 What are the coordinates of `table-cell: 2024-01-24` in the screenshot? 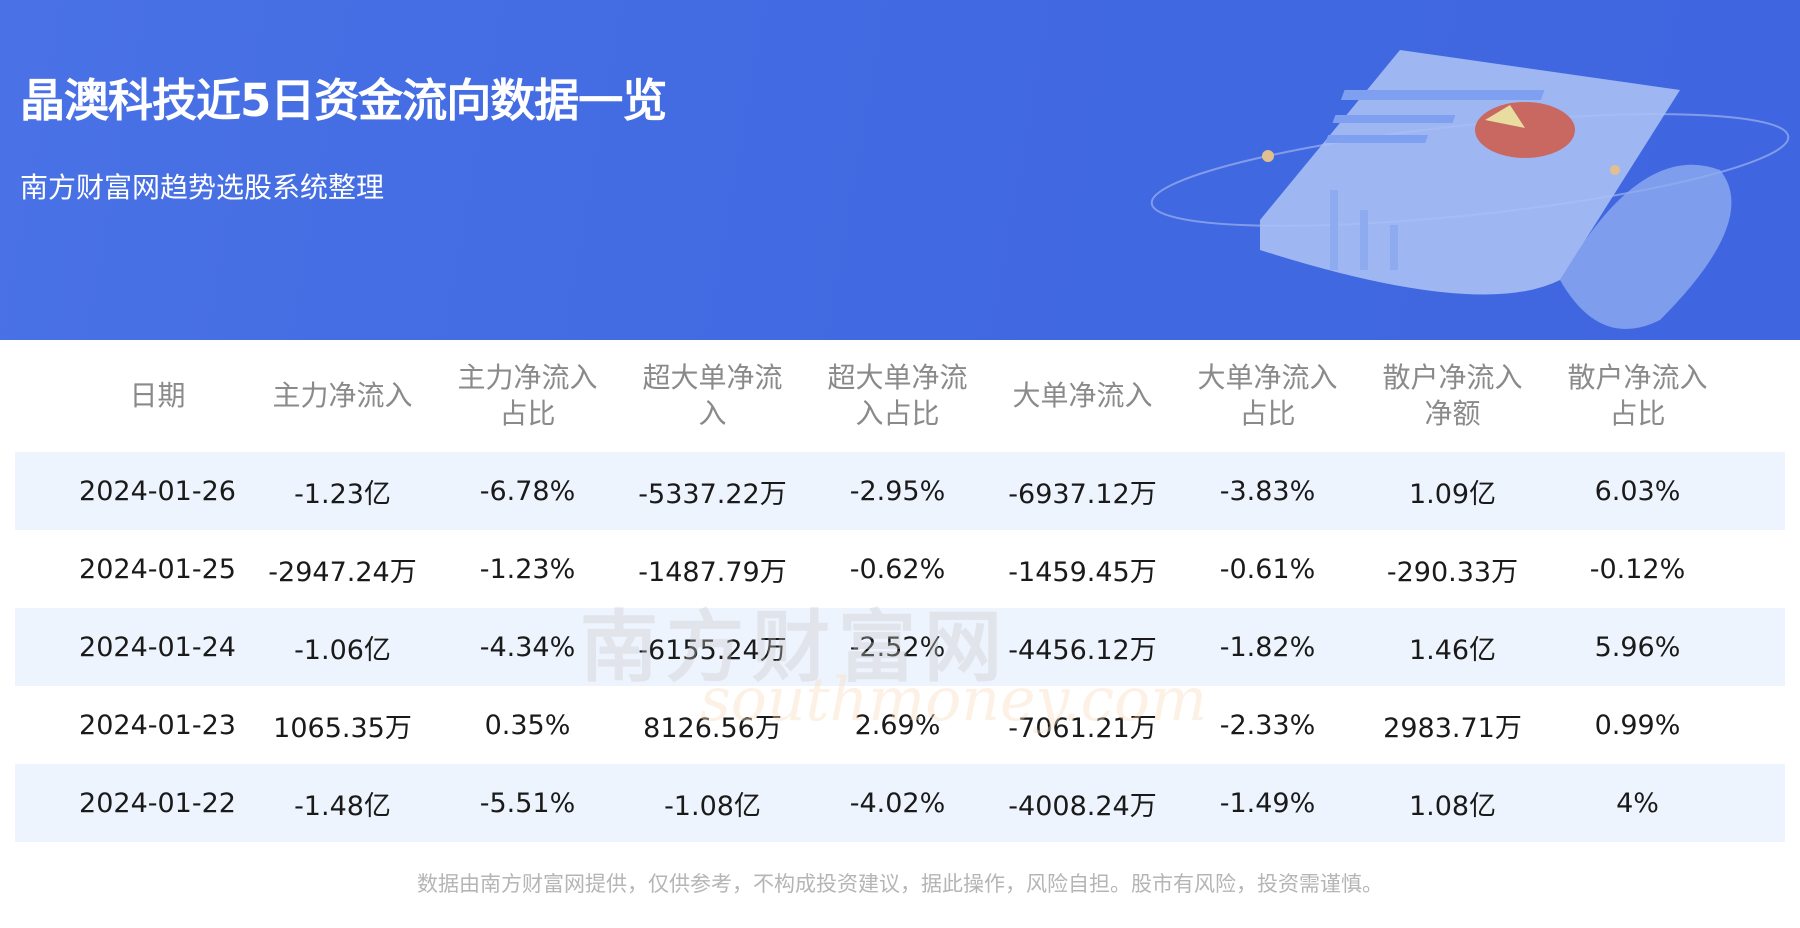 It's located at (157, 647).